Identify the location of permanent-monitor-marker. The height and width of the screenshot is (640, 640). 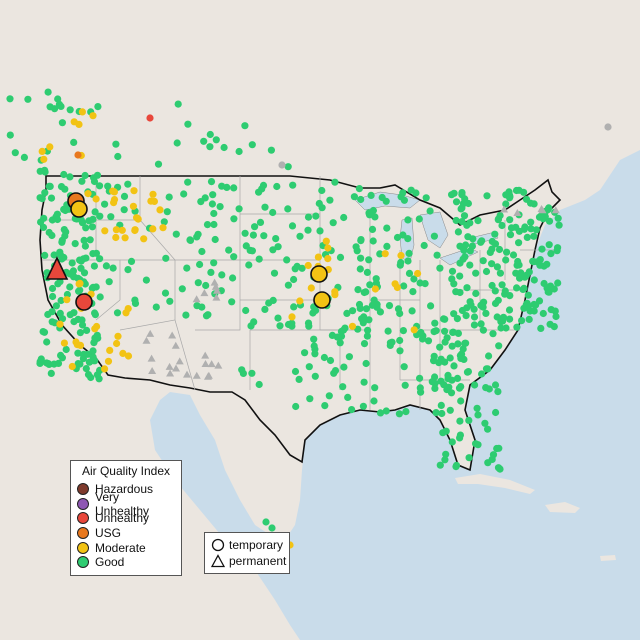
(57, 268).